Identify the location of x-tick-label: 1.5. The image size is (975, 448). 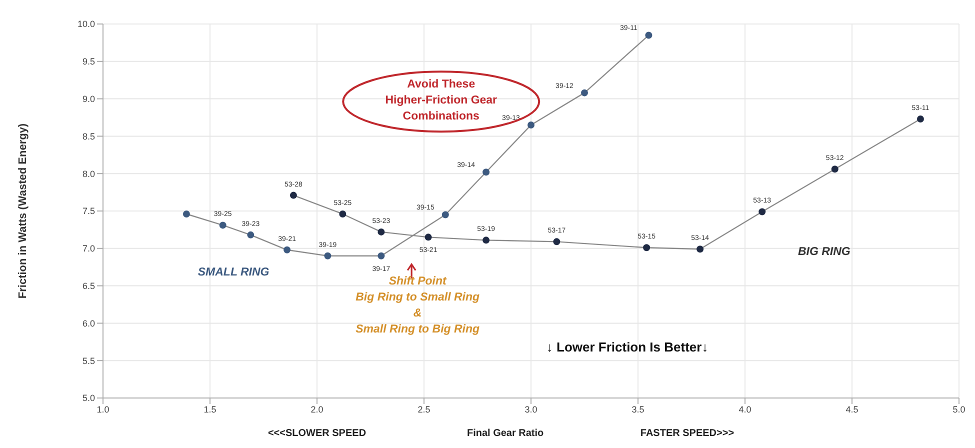
(210, 409).